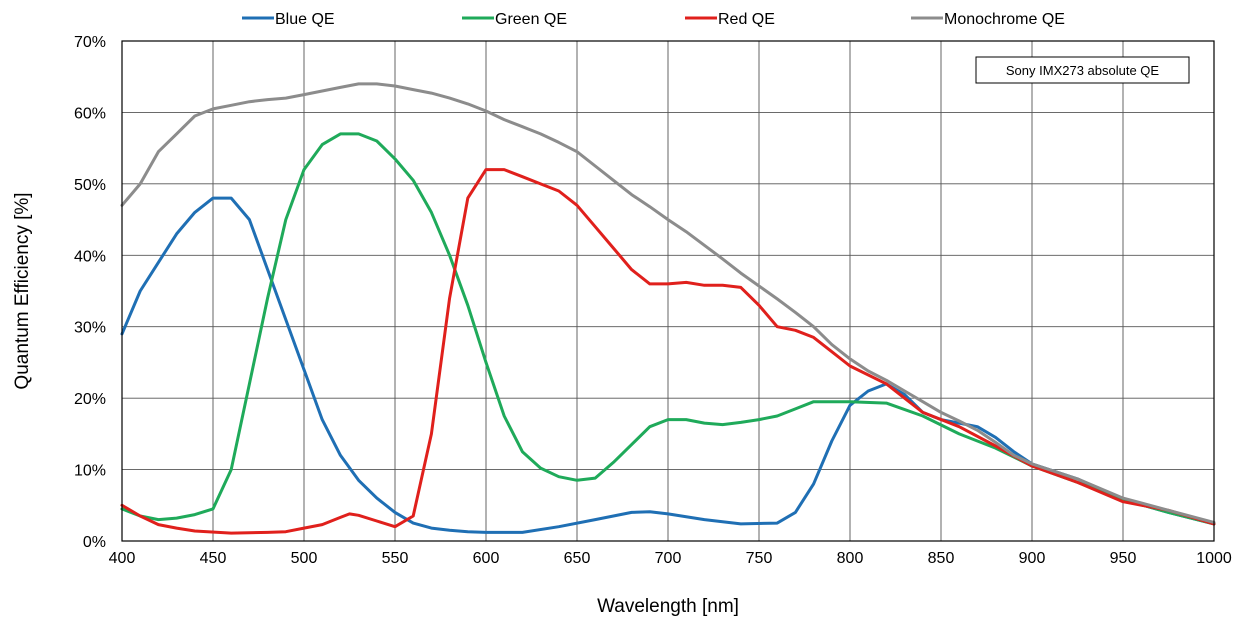 This screenshot has width=1250, height=618. I want to click on legend: Blue QE Green QE Red QE Monochrome QE, so click(653, 19).